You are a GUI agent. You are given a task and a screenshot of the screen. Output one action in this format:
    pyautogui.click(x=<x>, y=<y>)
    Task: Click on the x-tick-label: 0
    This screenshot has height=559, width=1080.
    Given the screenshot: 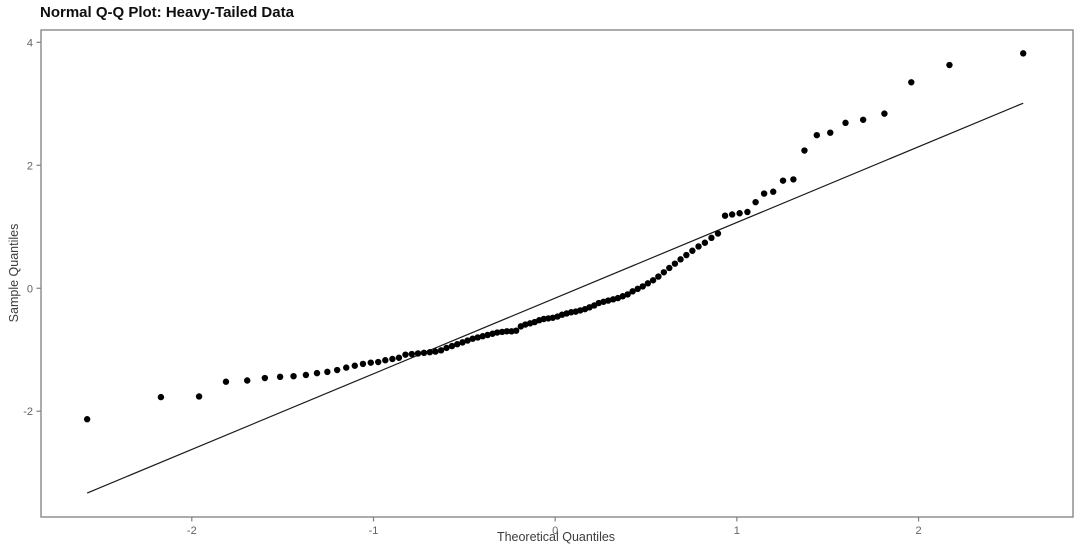 What is the action you would take?
    pyautogui.click(x=555, y=531)
    